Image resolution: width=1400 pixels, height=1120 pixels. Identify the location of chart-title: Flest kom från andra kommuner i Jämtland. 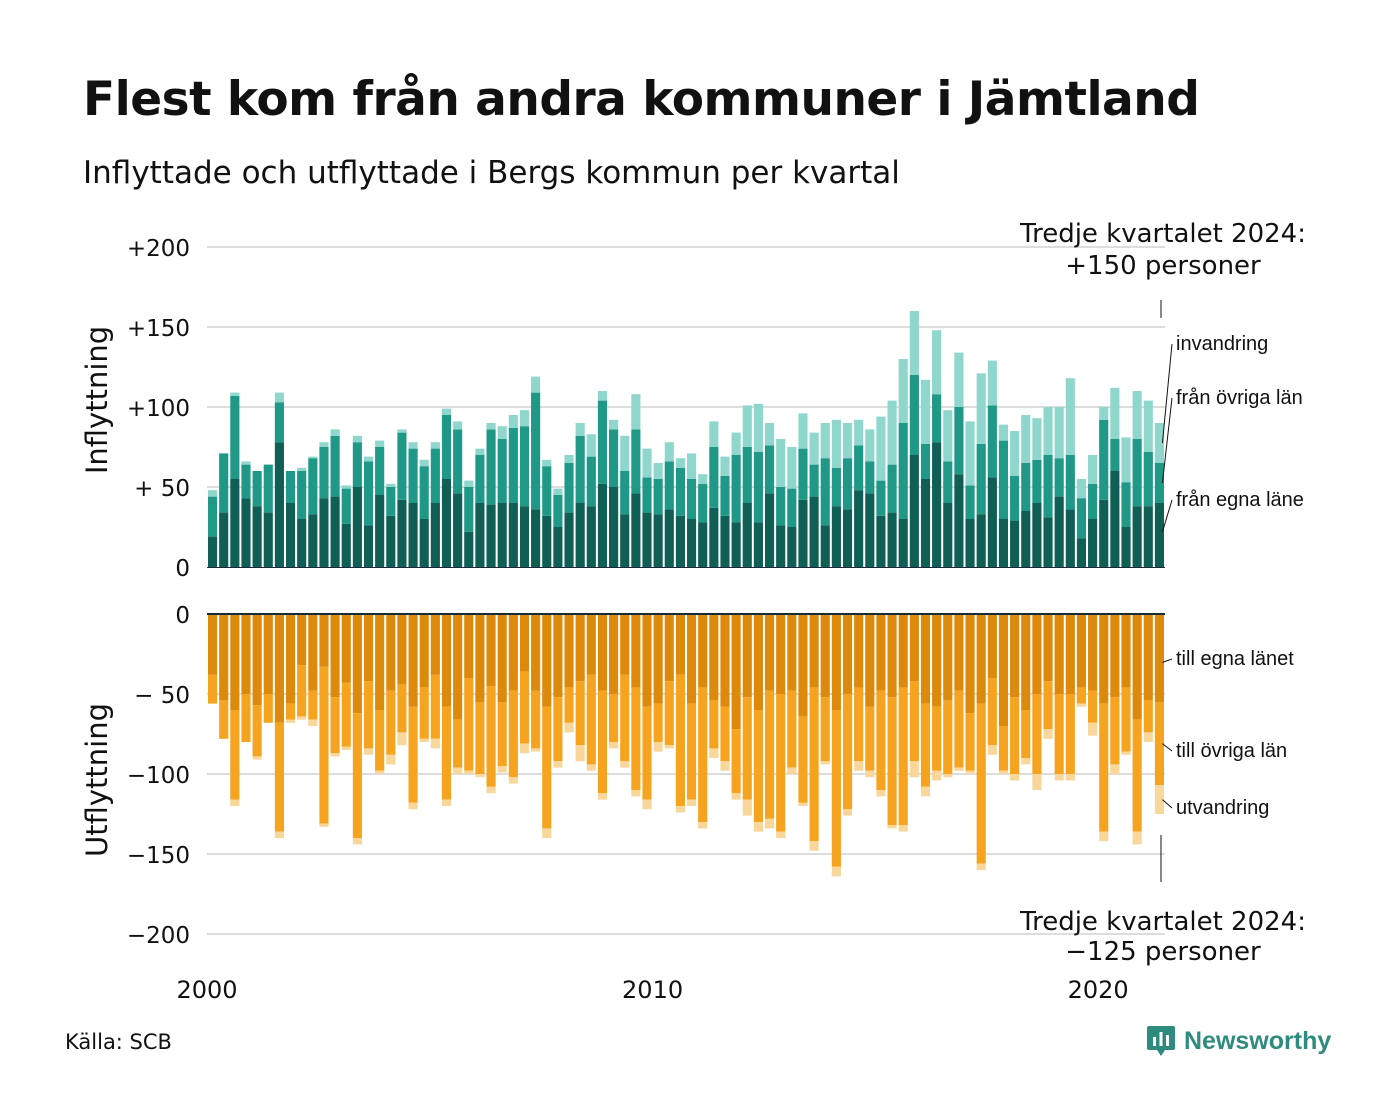
(641, 99).